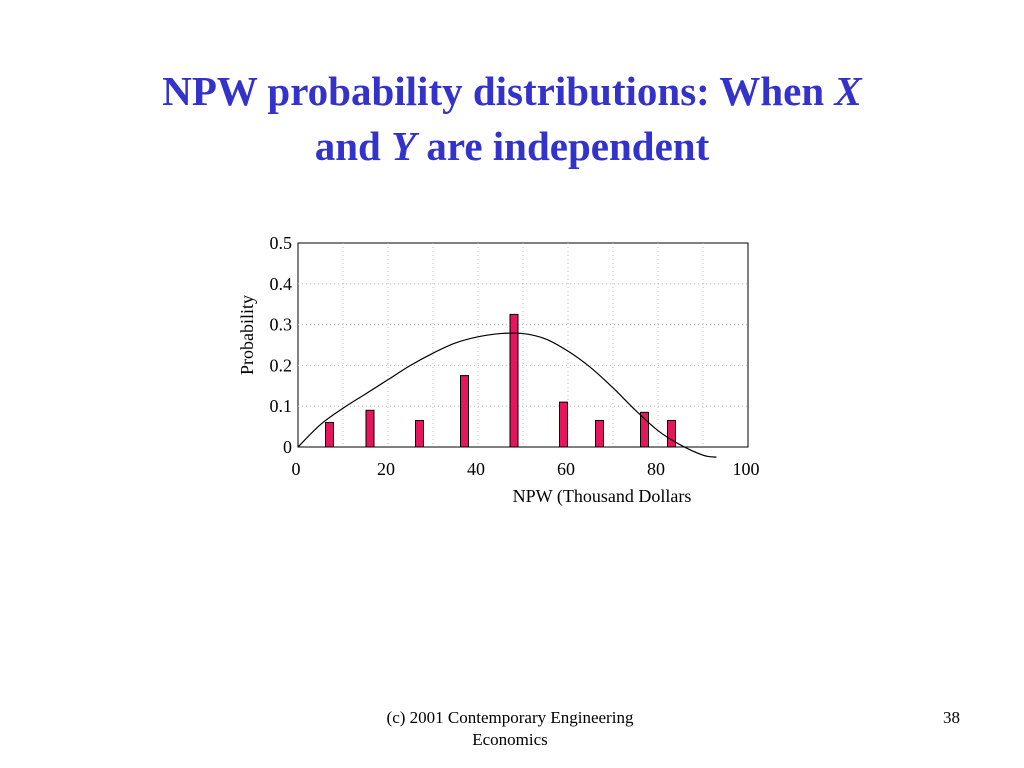 Image resolution: width=1024 pixels, height=768 pixels. What do you see at coordinates (281, 243) in the screenshot?
I see `y-tick-label: 0.5` at bounding box center [281, 243].